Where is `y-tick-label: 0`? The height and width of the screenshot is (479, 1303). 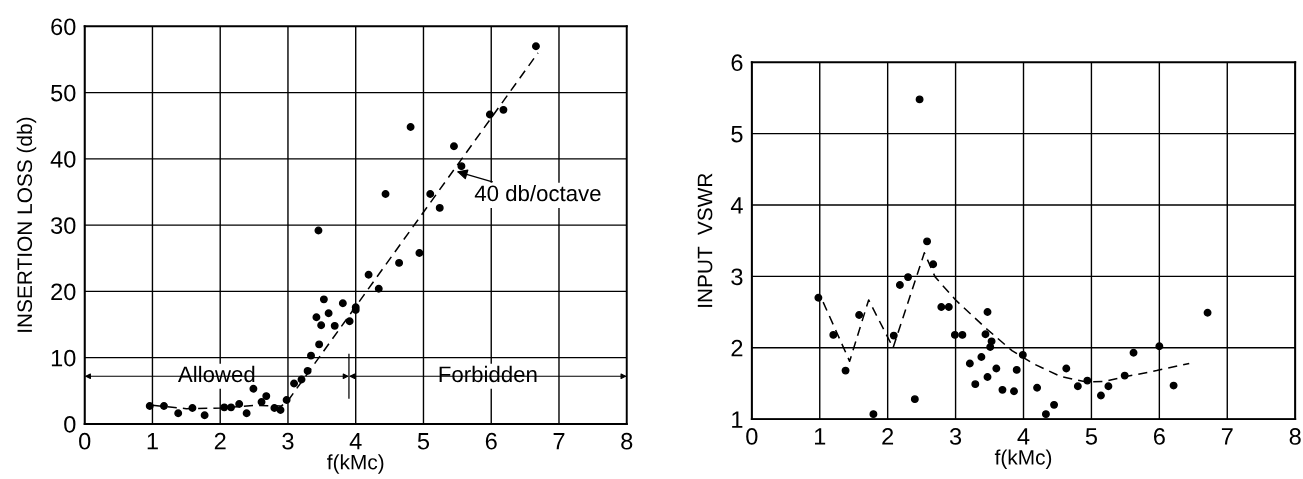 y-tick-label: 0 is located at coordinates (70, 424).